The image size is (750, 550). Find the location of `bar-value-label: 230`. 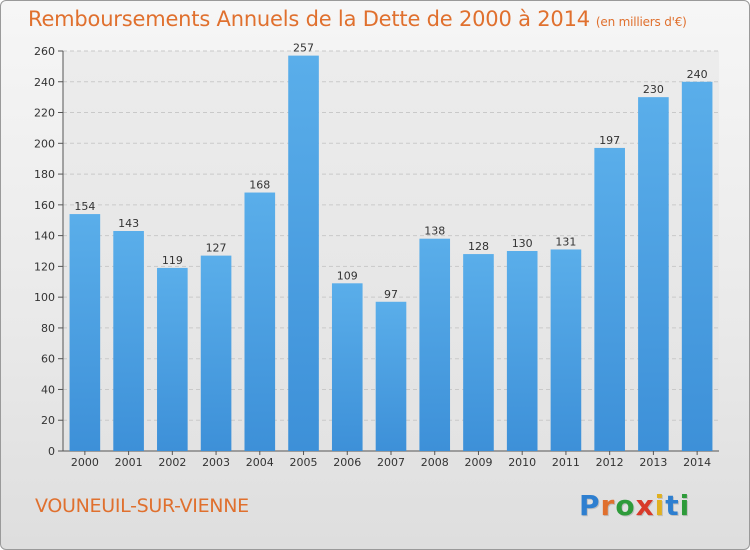

bar-value-label: 230 is located at coordinates (653, 89).